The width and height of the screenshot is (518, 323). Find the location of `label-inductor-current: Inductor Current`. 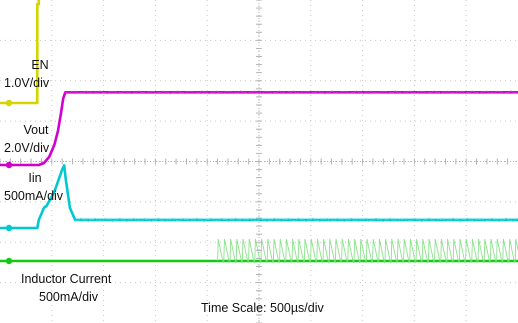

label-inductor-current: Inductor Current is located at coordinates (66, 279).